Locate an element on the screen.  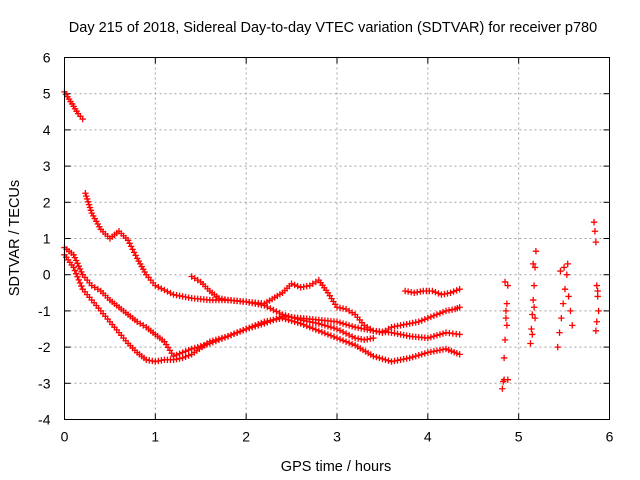
series-track-f is located at coordinates (432, 291).